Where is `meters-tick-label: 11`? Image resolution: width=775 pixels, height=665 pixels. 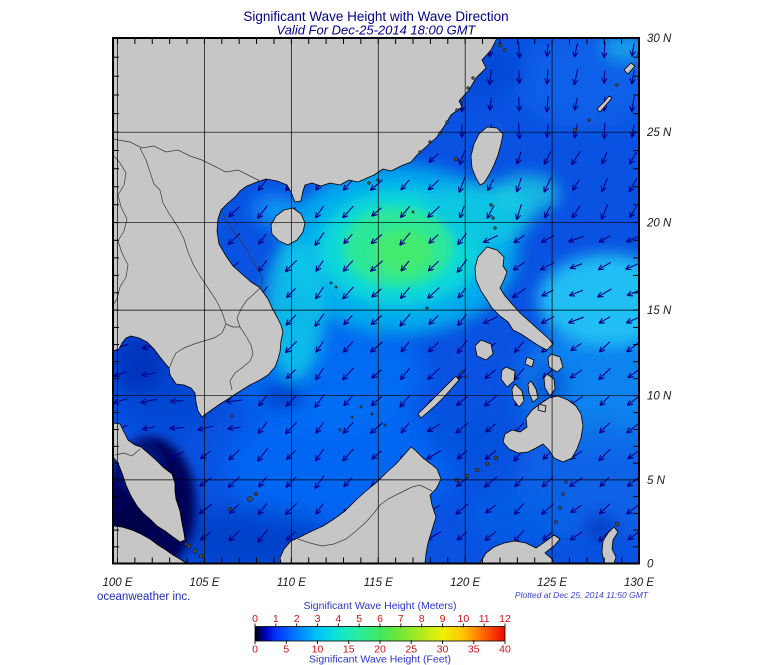 meters-tick-label: 11 is located at coordinates (484, 619).